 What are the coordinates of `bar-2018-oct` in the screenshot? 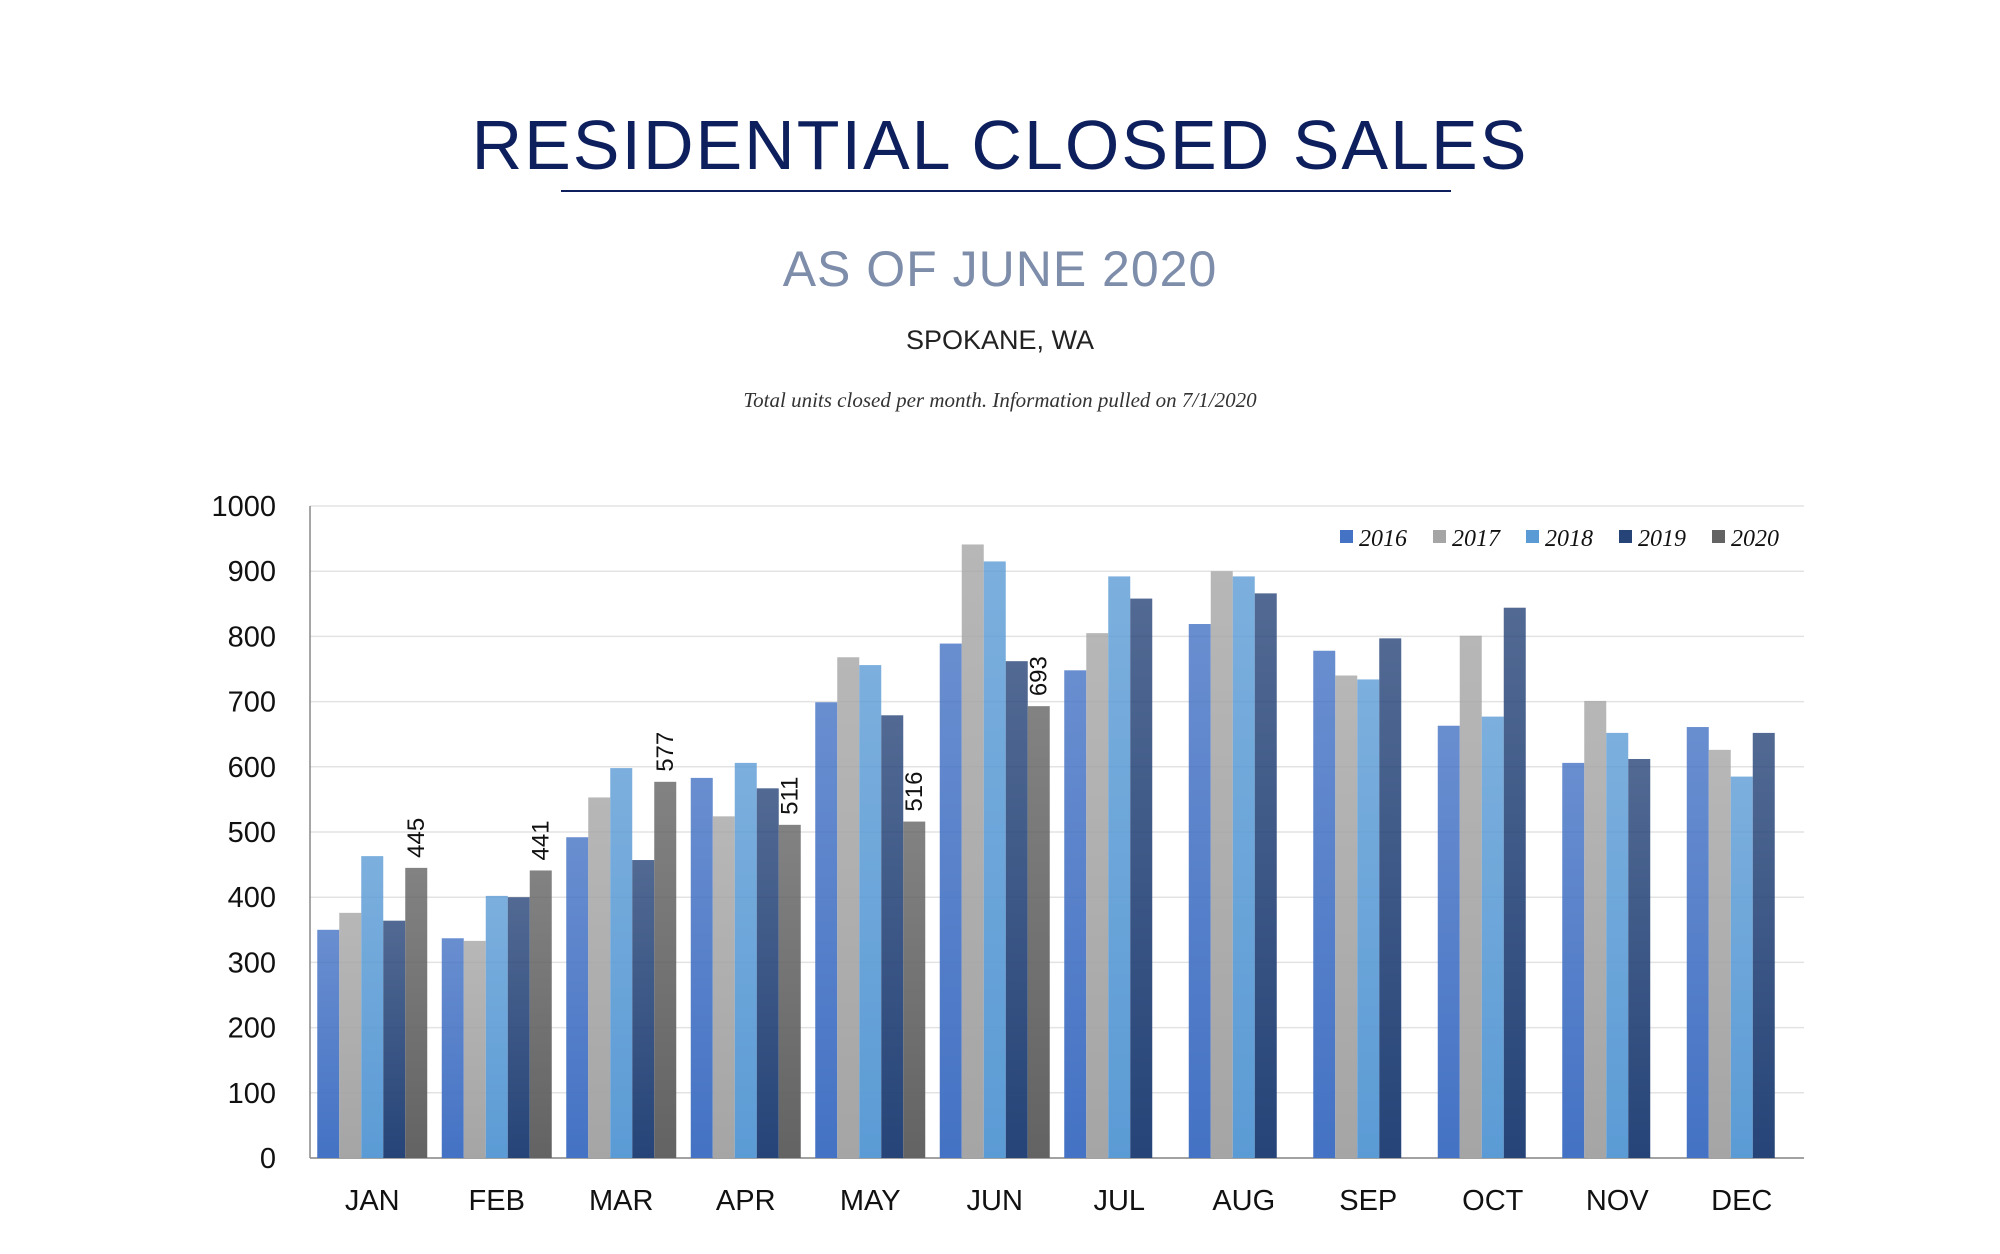 It's located at (1492, 937).